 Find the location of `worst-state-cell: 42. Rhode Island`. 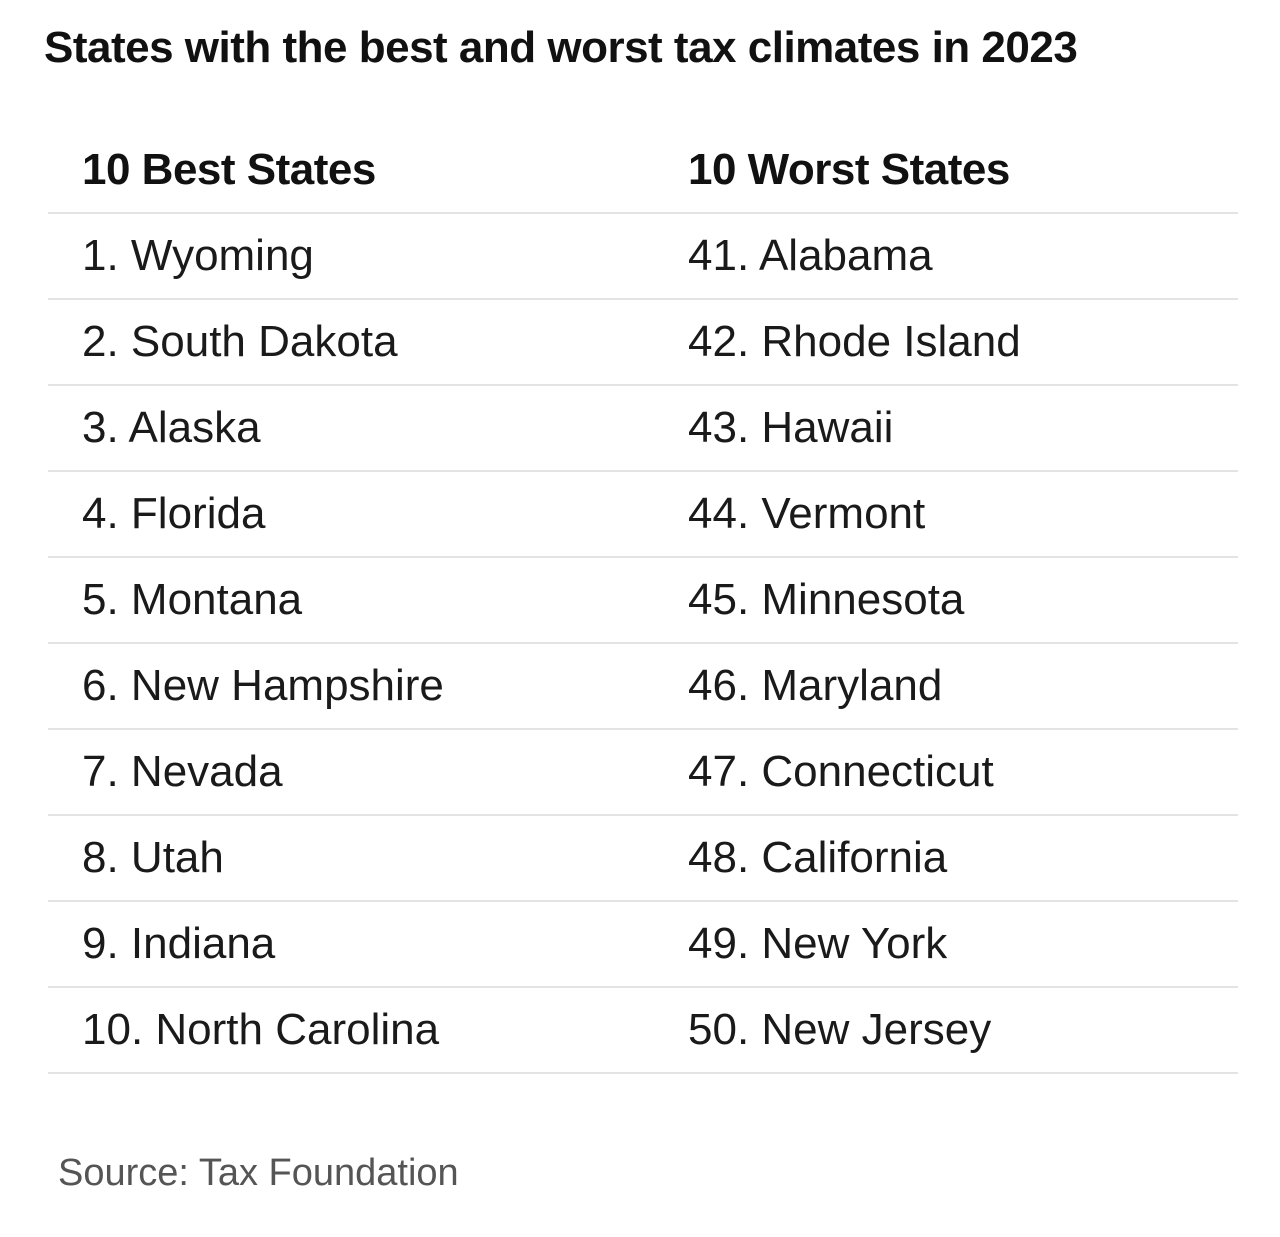

worst-state-cell: 42. Rhode Island is located at coordinates (854, 341).